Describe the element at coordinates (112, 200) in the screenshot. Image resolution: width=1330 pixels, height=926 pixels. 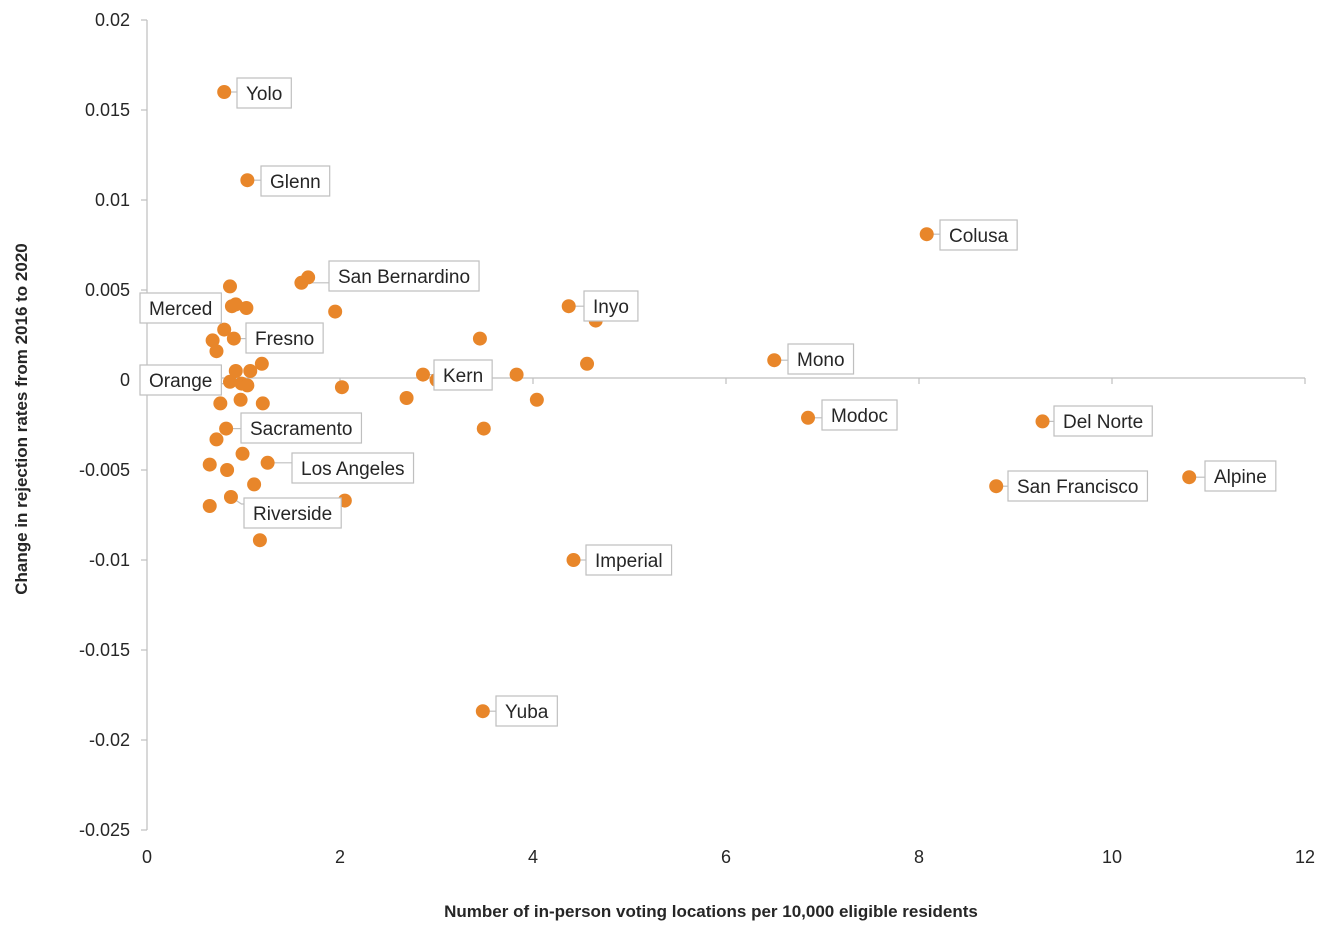
I see `y-tick-label: 0.01` at that location.